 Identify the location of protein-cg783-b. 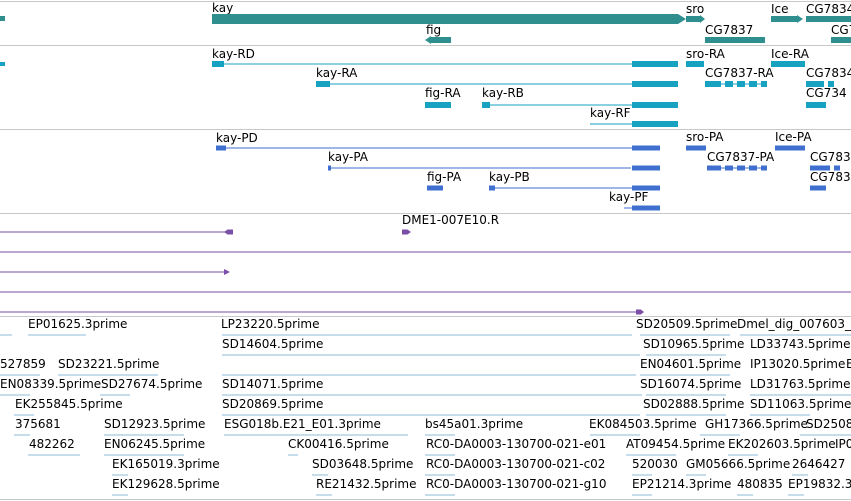
(830, 188).